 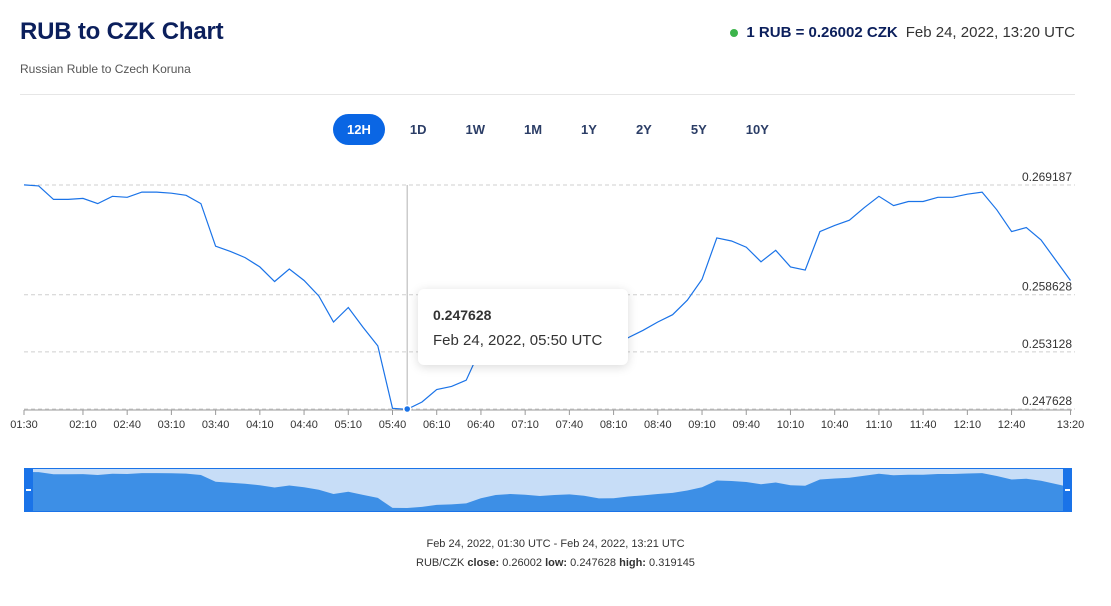 What do you see at coordinates (407, 409) in the screenshot?
I see `hover-point` at bounding box center [407, 409].